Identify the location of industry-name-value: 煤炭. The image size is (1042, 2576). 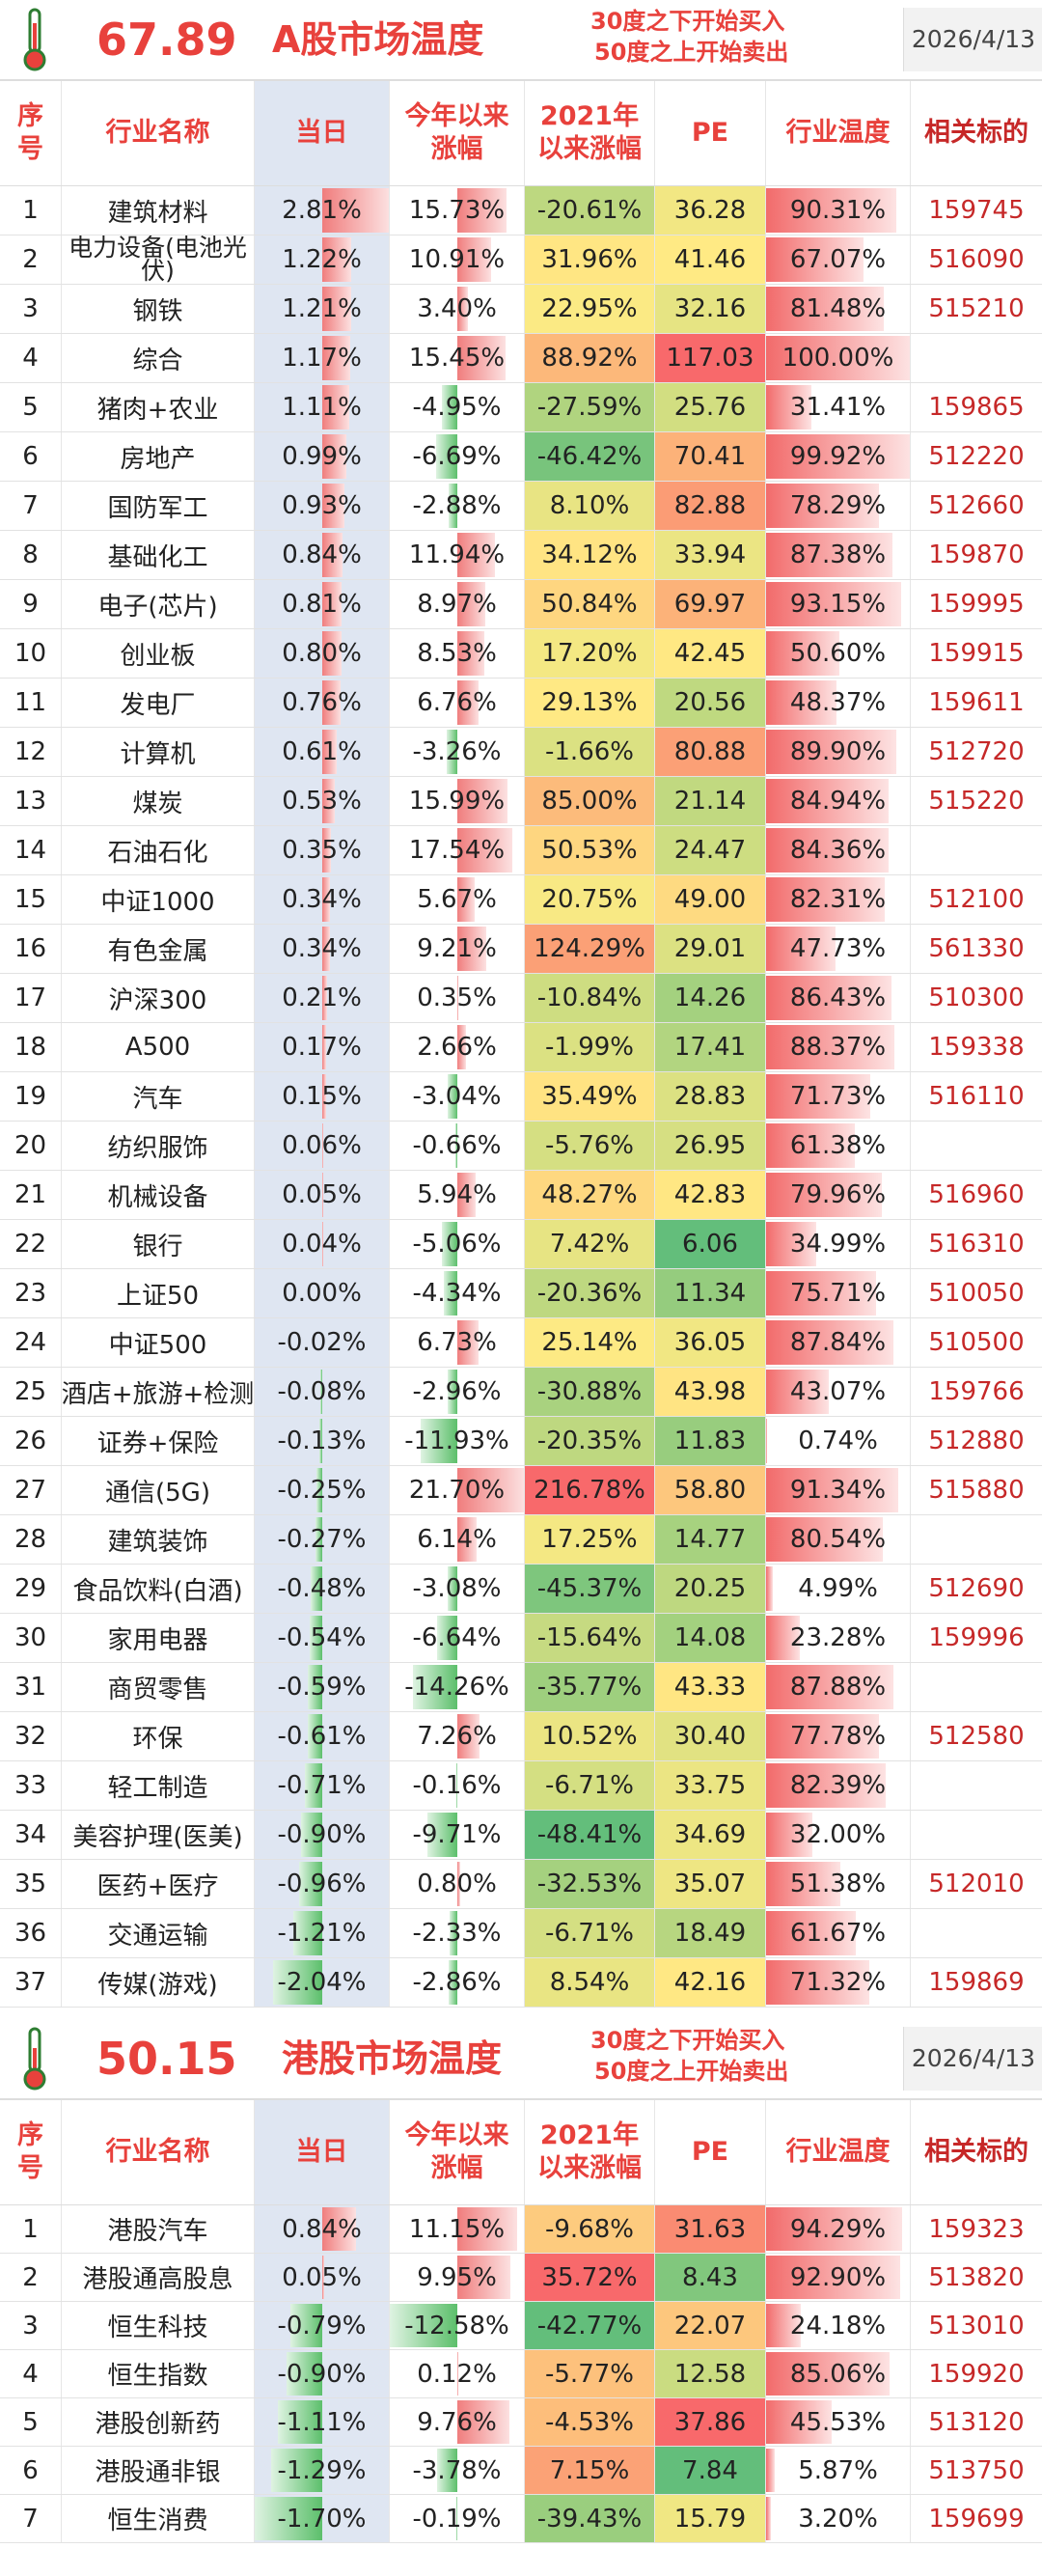
(157, 803).